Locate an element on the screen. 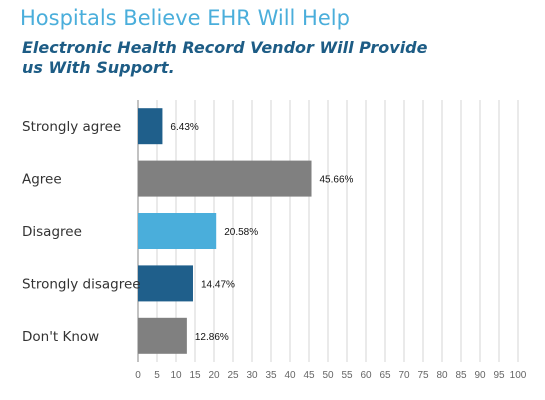  category-label: Strongly agree is located at coordinates (71, 127).